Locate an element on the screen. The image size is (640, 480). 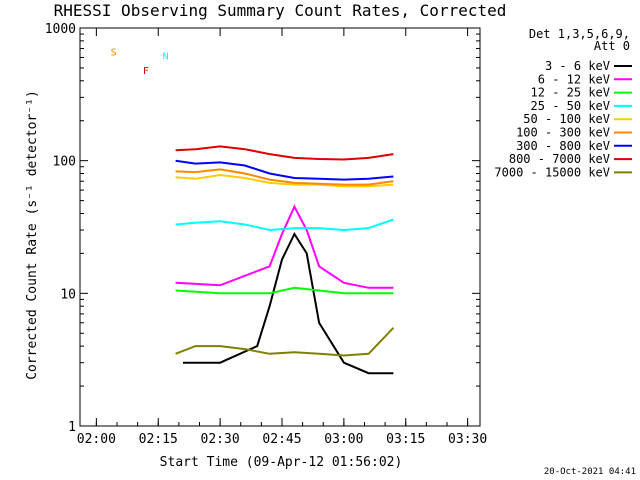
series-line-50-100-kev is located at coordinates (284, 180).